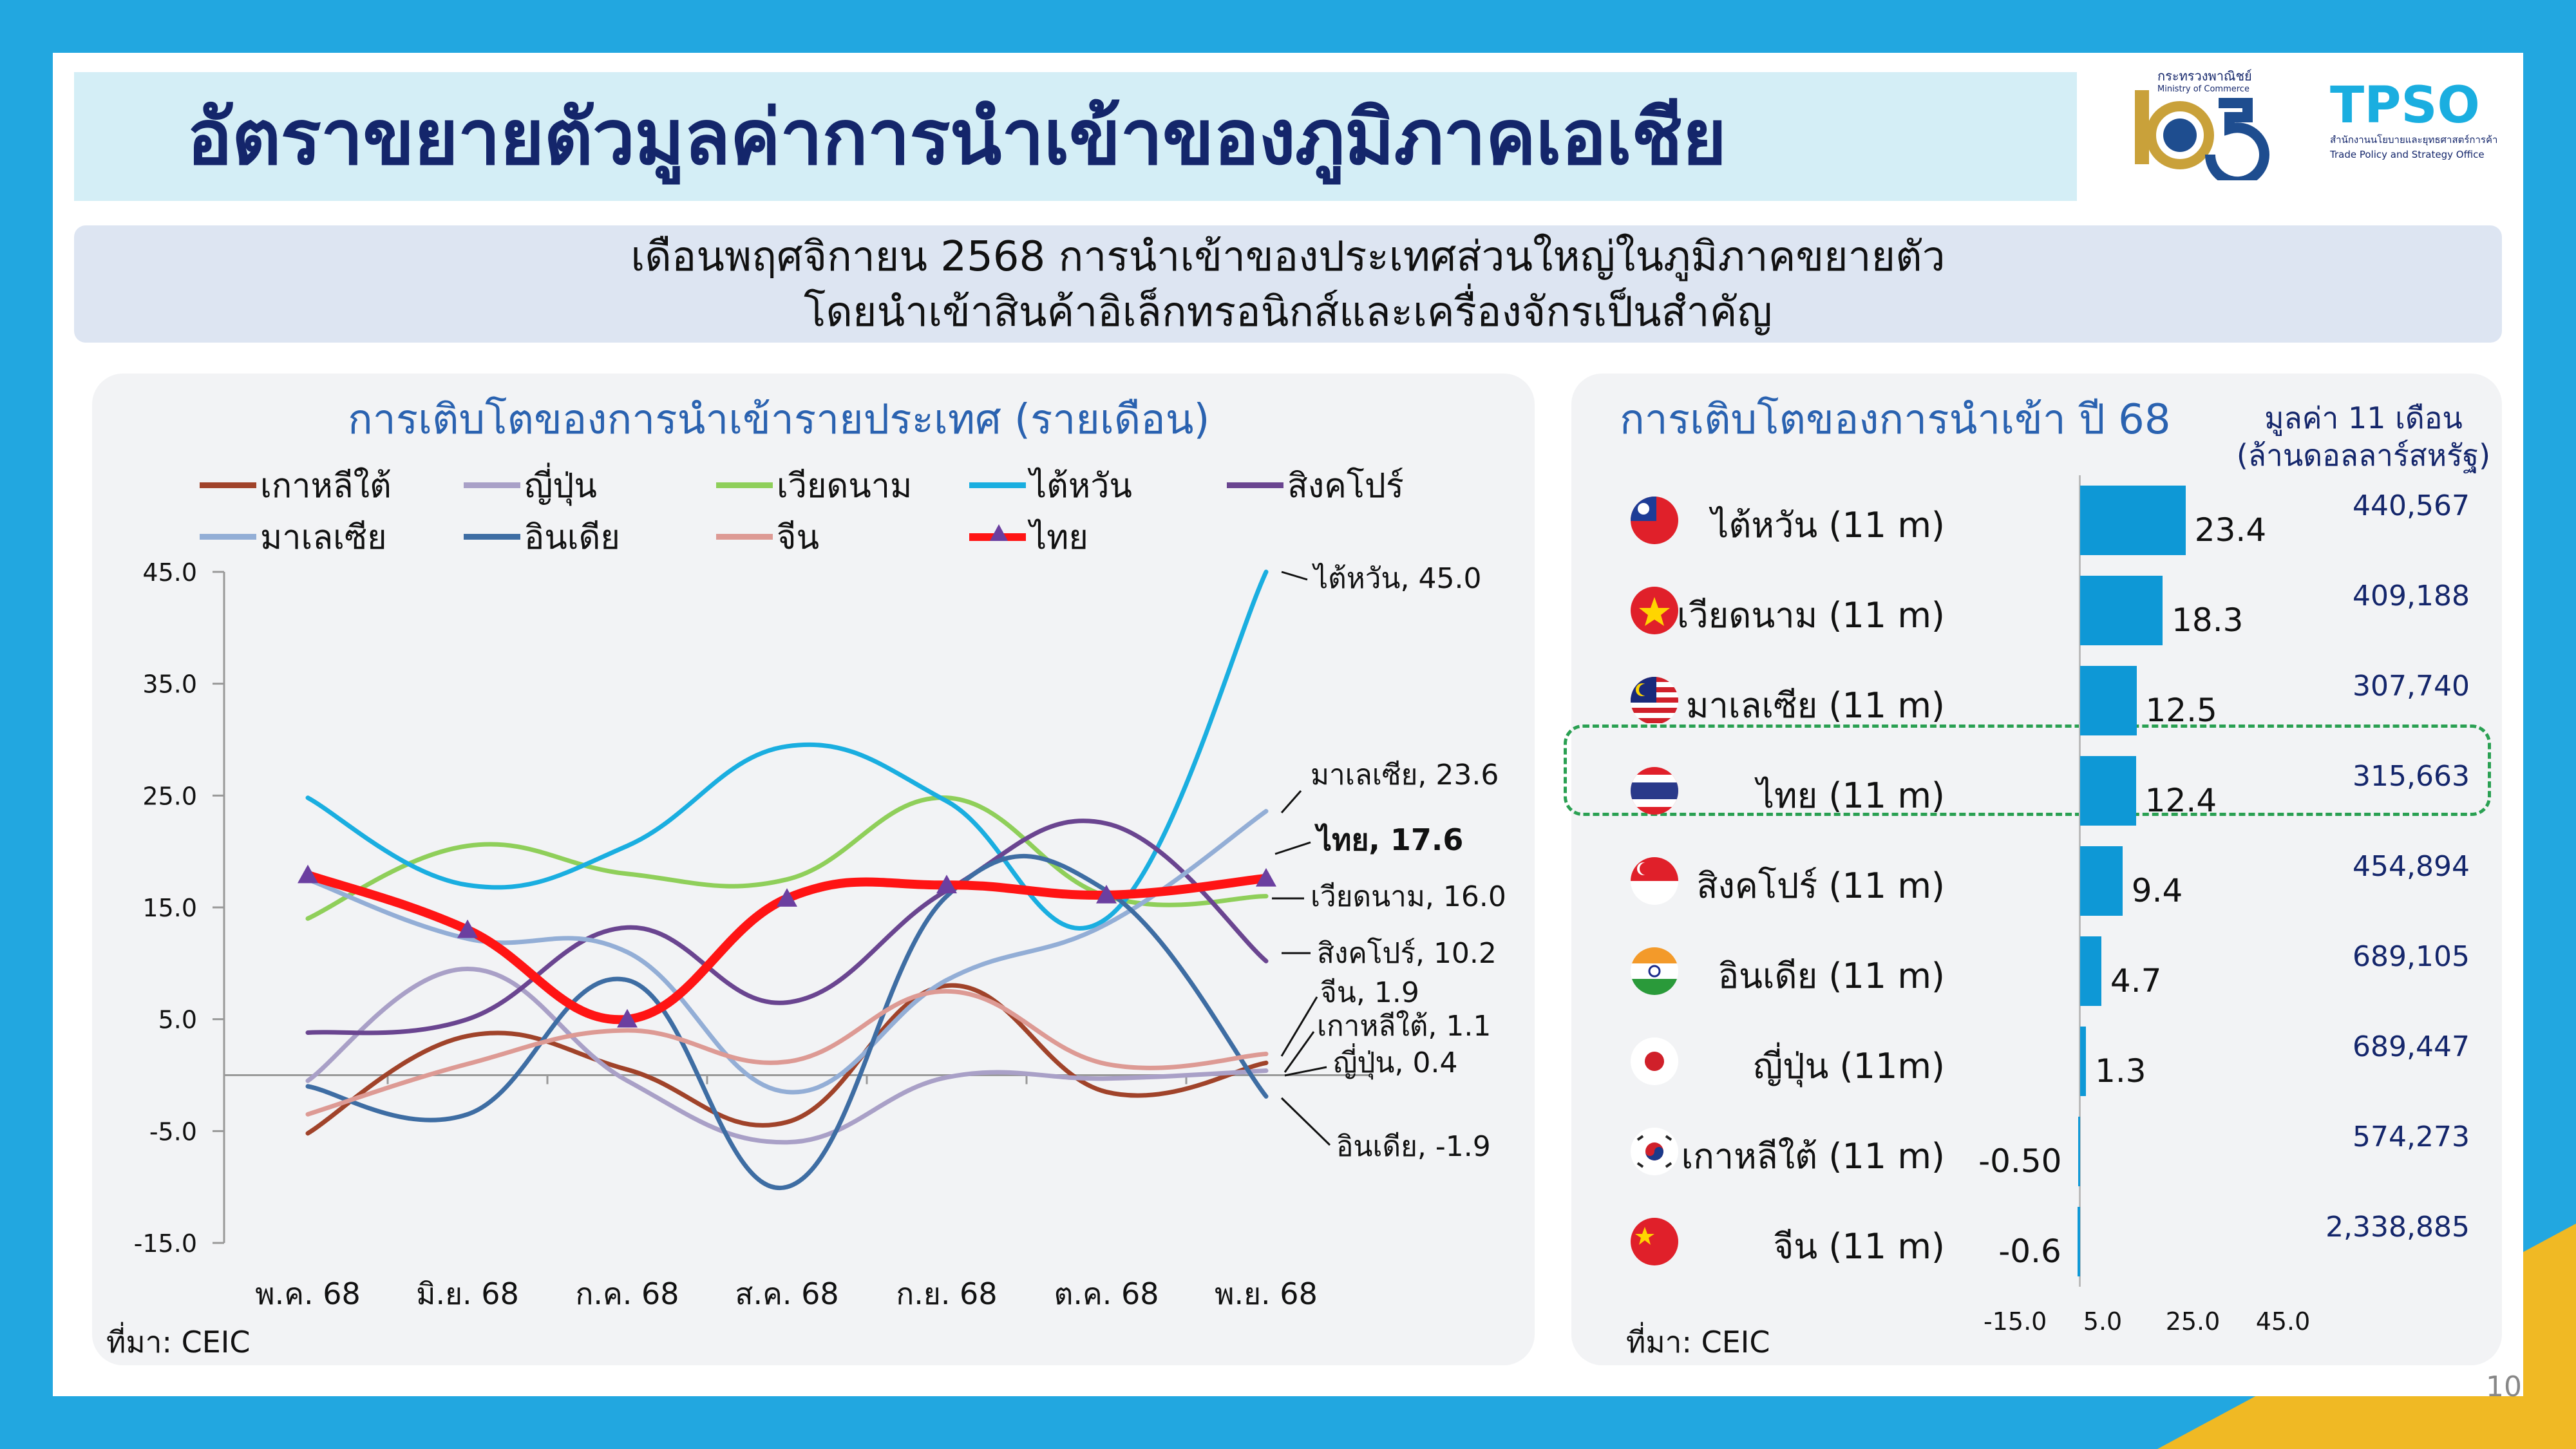 The image size is (2576, 1449). I want to click on legend-swatch-thailand, so click(998, 532).